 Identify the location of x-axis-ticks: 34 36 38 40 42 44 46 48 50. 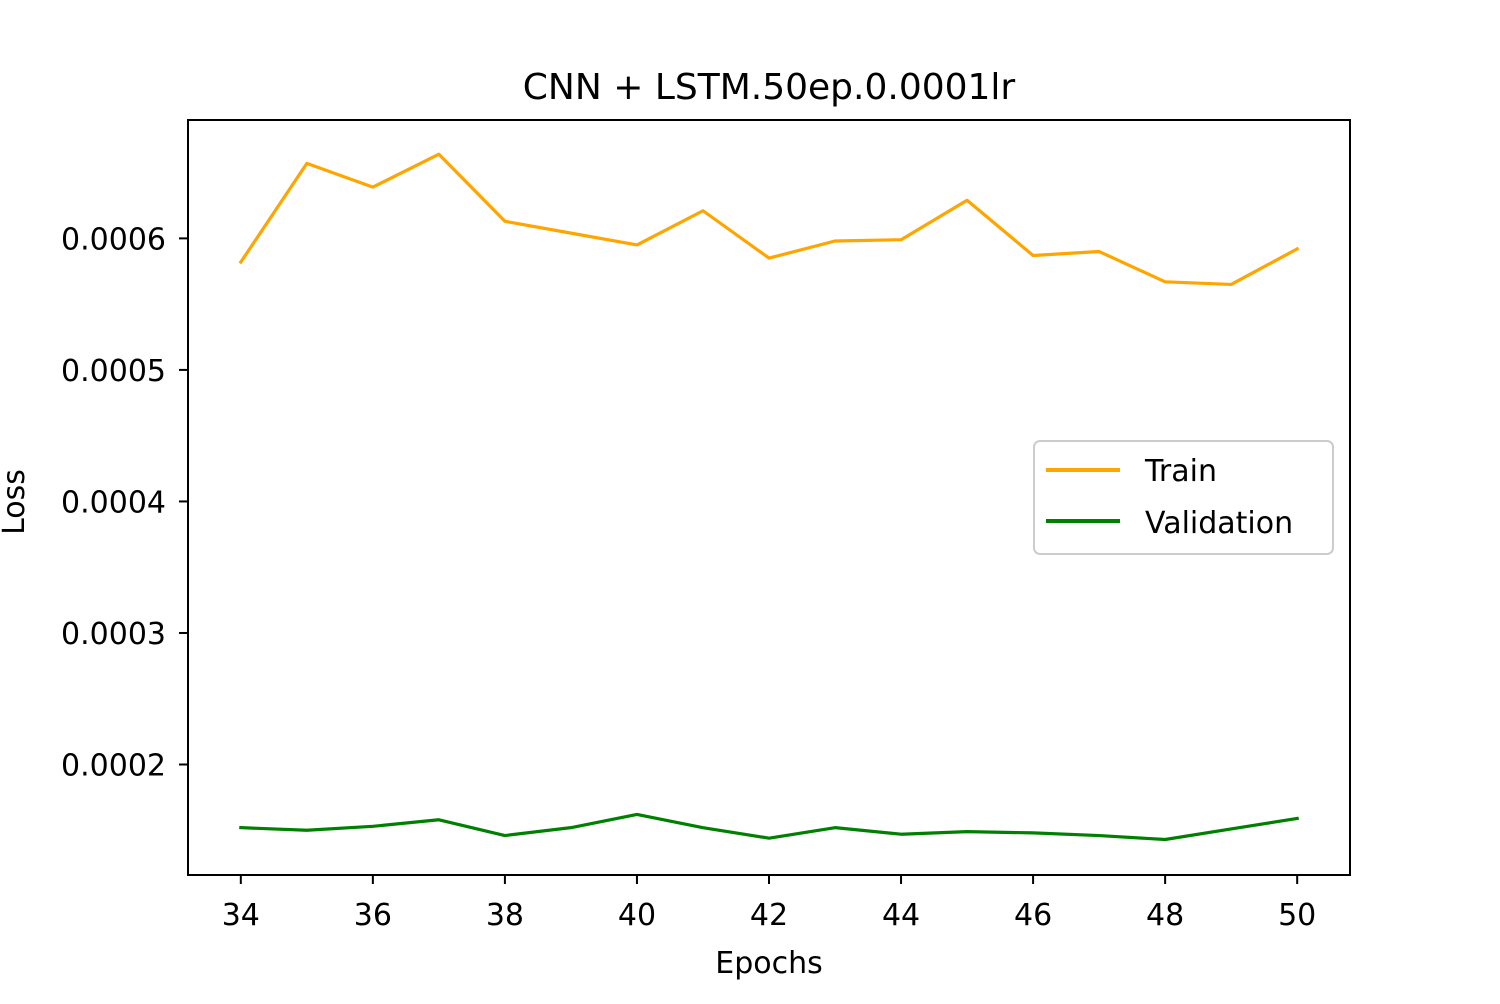
(769, 904).